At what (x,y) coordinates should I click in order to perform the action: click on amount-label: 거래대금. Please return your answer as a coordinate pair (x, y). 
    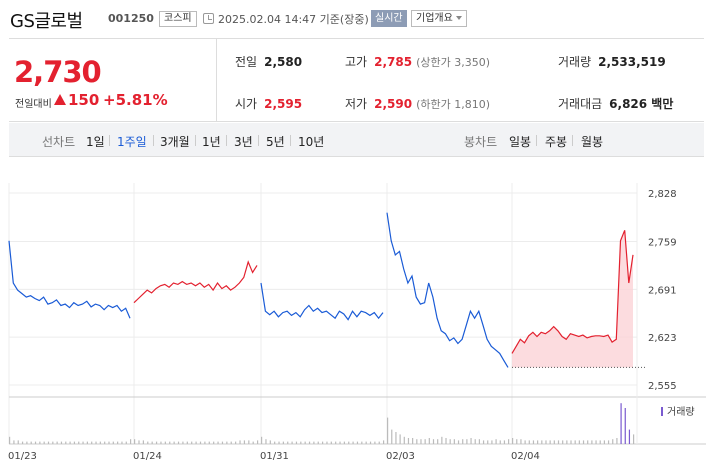
    Looking at the image, I should click on (580, 104).